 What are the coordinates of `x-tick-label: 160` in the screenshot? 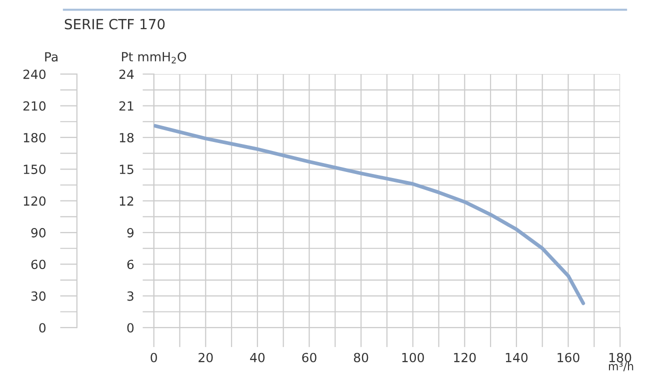 It's located at (569, 357).